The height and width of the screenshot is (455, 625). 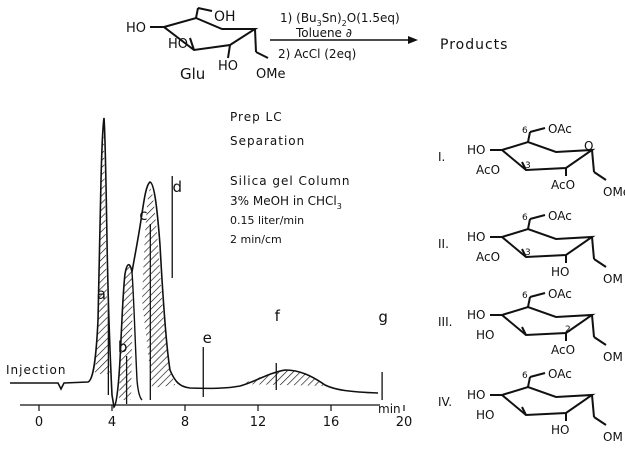 I want to click on product-numeral: I., so click(x=441, y=157).